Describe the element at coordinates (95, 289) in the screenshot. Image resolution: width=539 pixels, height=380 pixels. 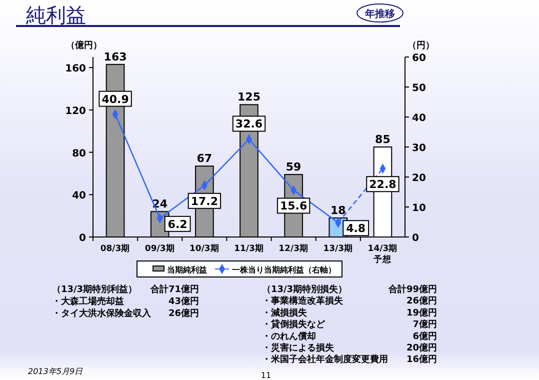
I see `text: （13/3期特別利益）` at that location.